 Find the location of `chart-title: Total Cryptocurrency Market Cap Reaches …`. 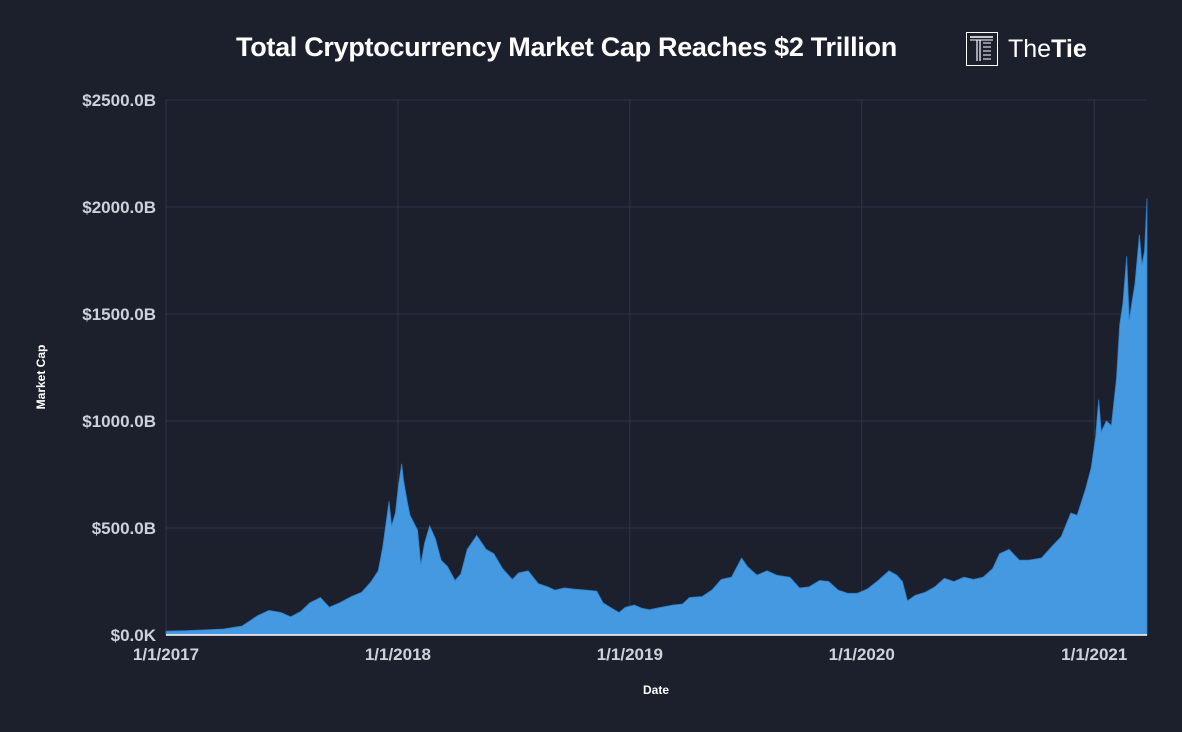

chart-title: Total Cryptocurrency Market Cap Reaches … is located at coordinates (566, 47).